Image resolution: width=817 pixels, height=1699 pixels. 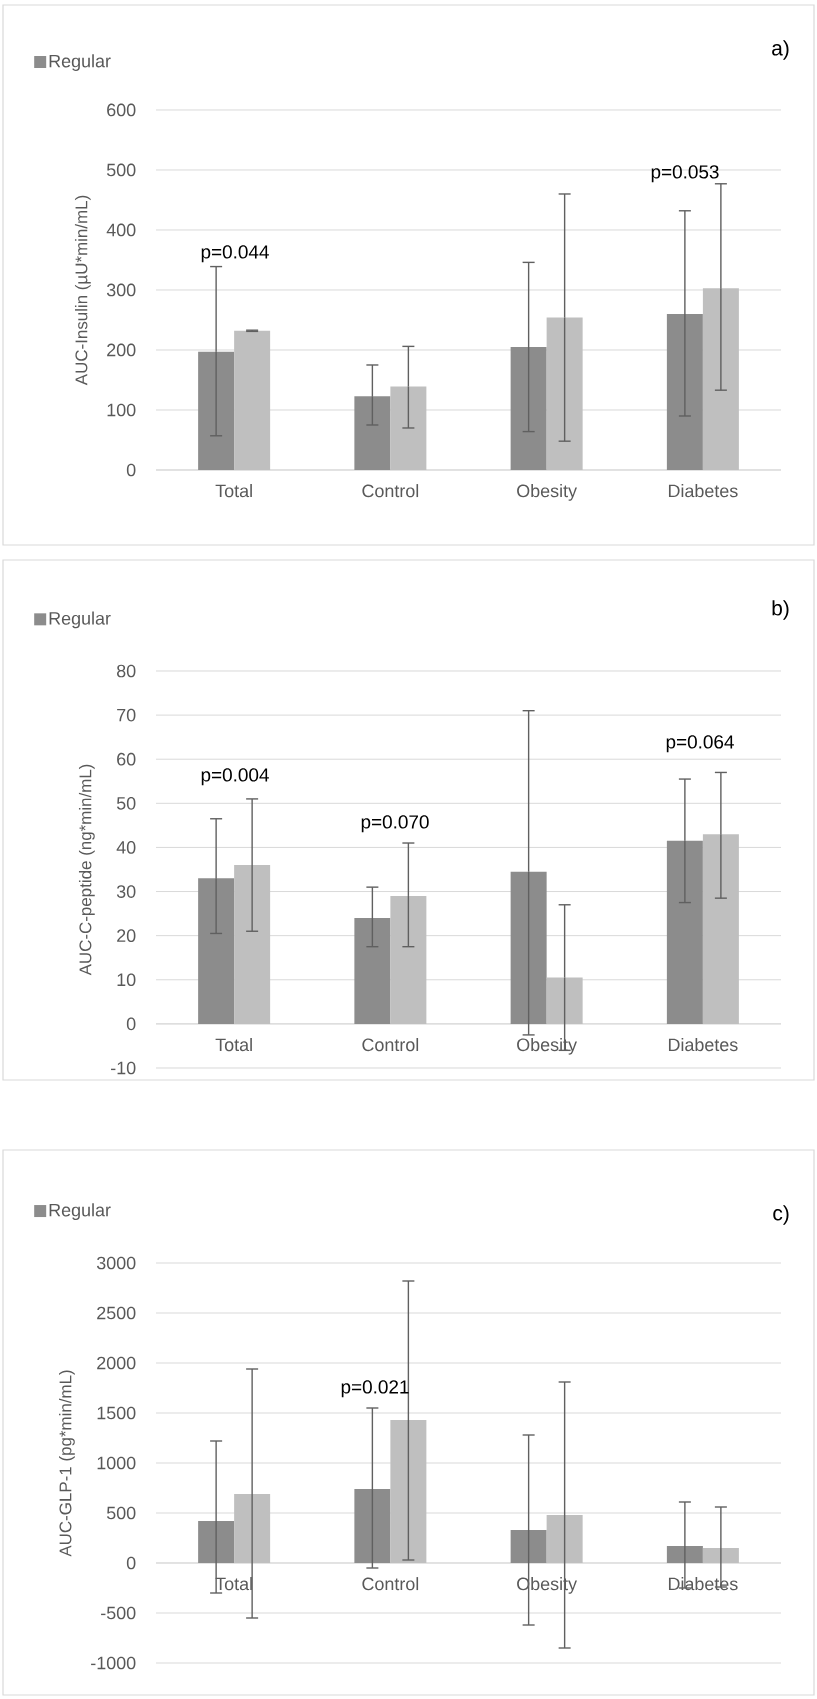 What do you see at coordinates (116, 1463) in the screenshot?
I see `y-tick-label: 1000` at bounding box center [116, 1463].